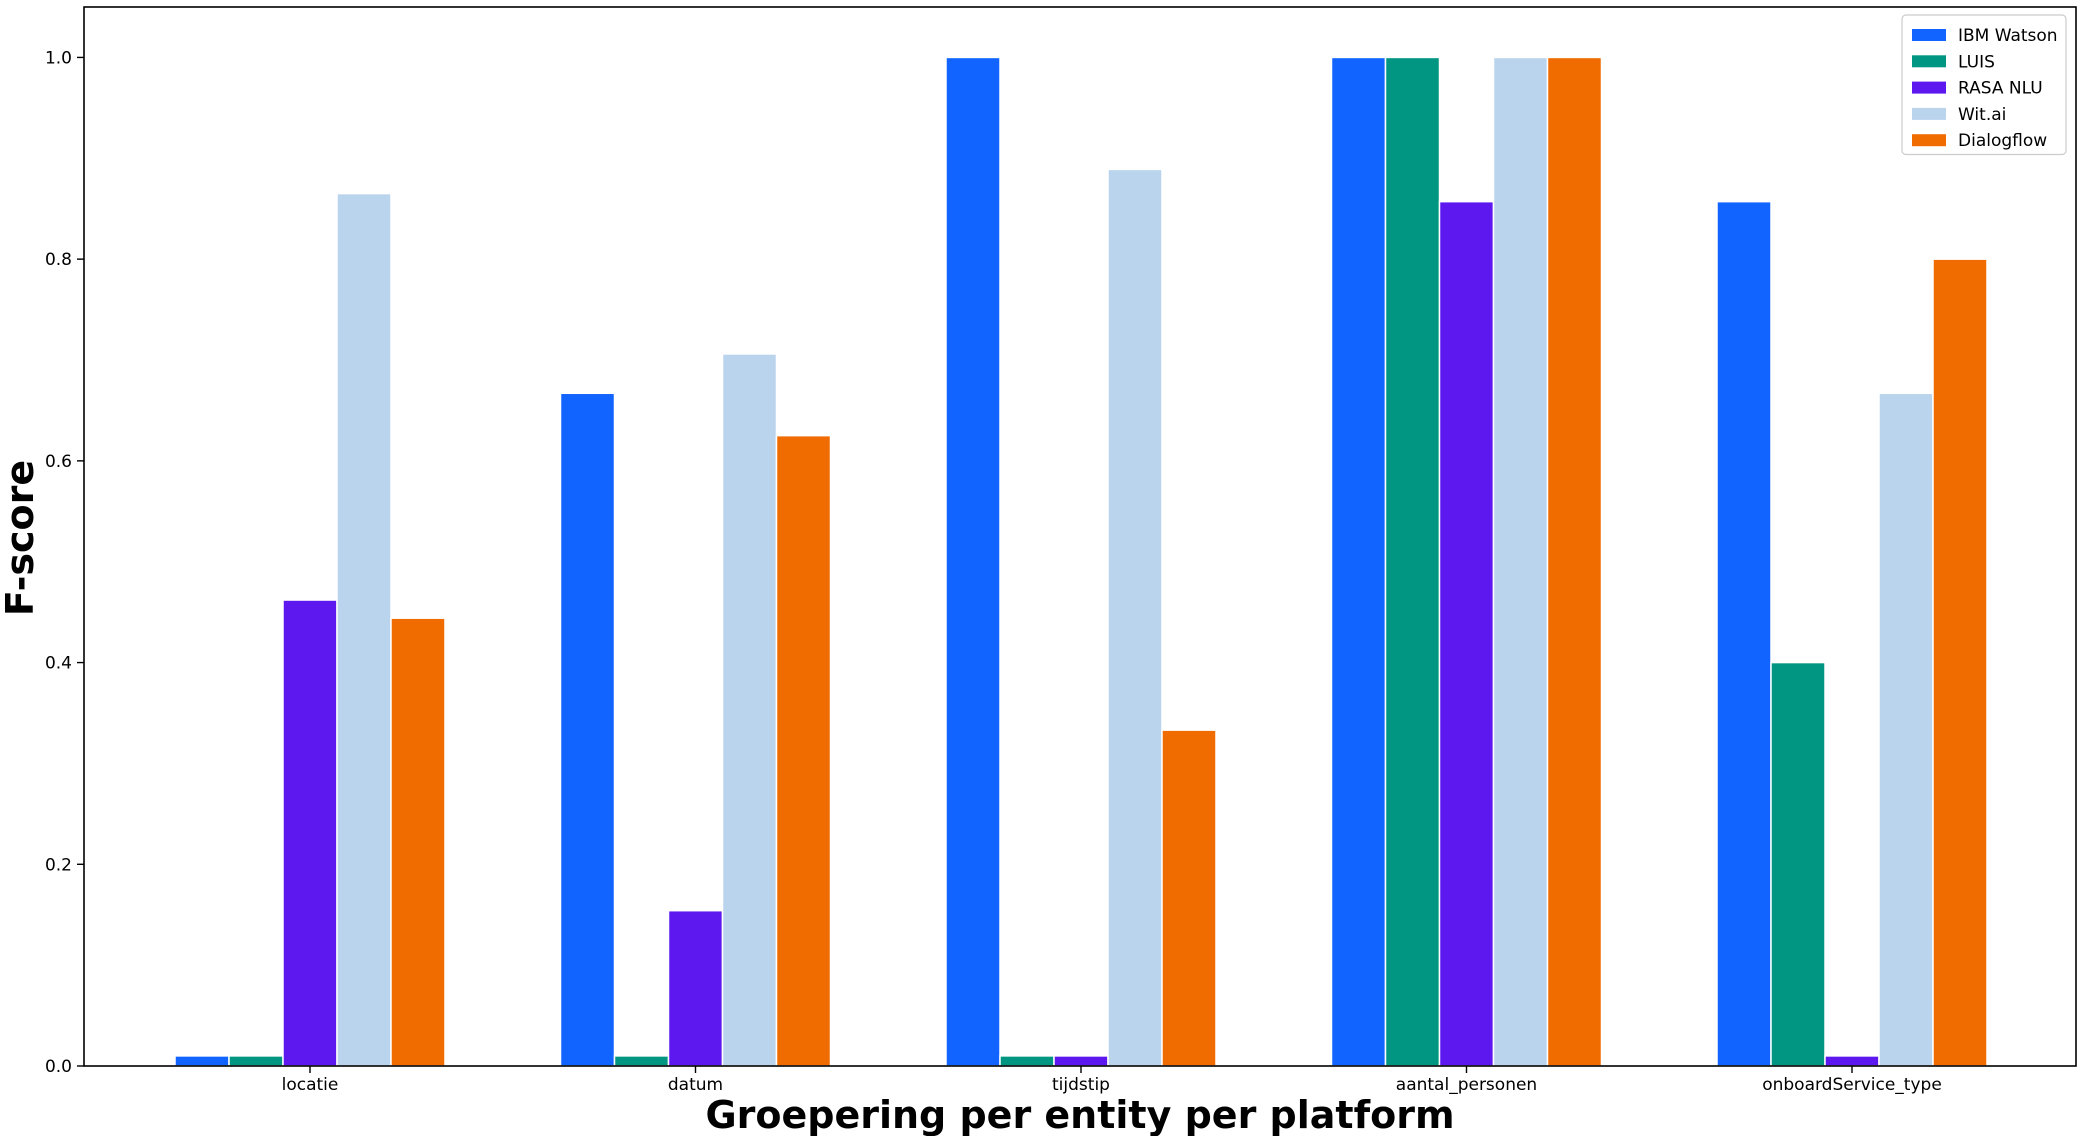  Describe the element at coordinates (1574, 561) in the screenshot. I see `bar-dialogflow-aantal-personen` at that location.